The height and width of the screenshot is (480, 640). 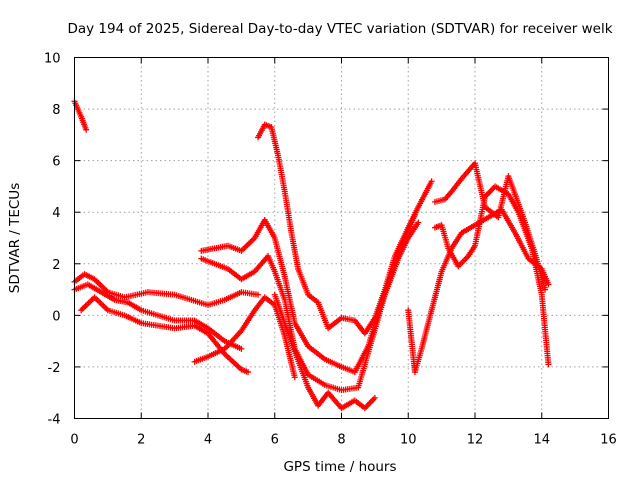 I want to click on y-axis-title: SDTVAR / TECUs, so click(x=15, y=238).